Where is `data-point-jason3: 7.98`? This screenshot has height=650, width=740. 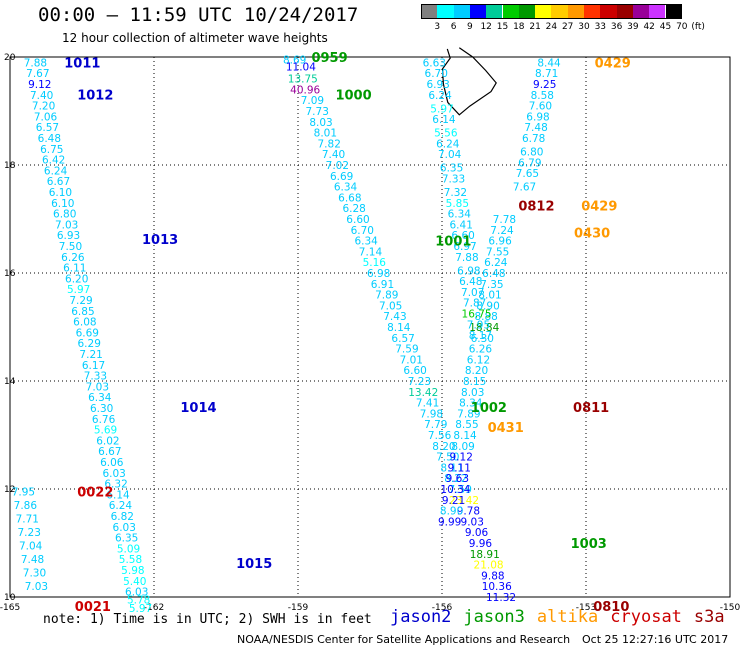 data-point-jason3: 7.98 is located at coordinates (431, 414).